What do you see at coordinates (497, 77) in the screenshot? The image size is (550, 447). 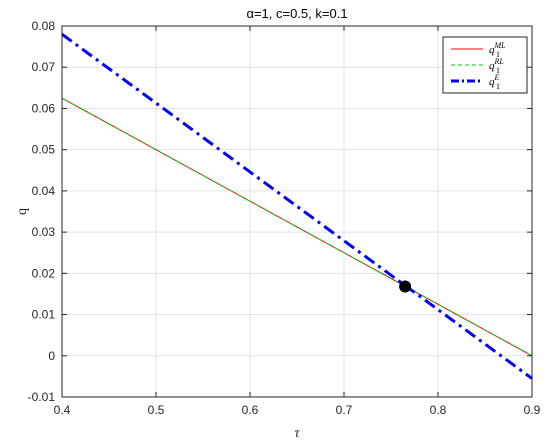 I see `legend-label-sup: E` at bounding box center [497, 77].